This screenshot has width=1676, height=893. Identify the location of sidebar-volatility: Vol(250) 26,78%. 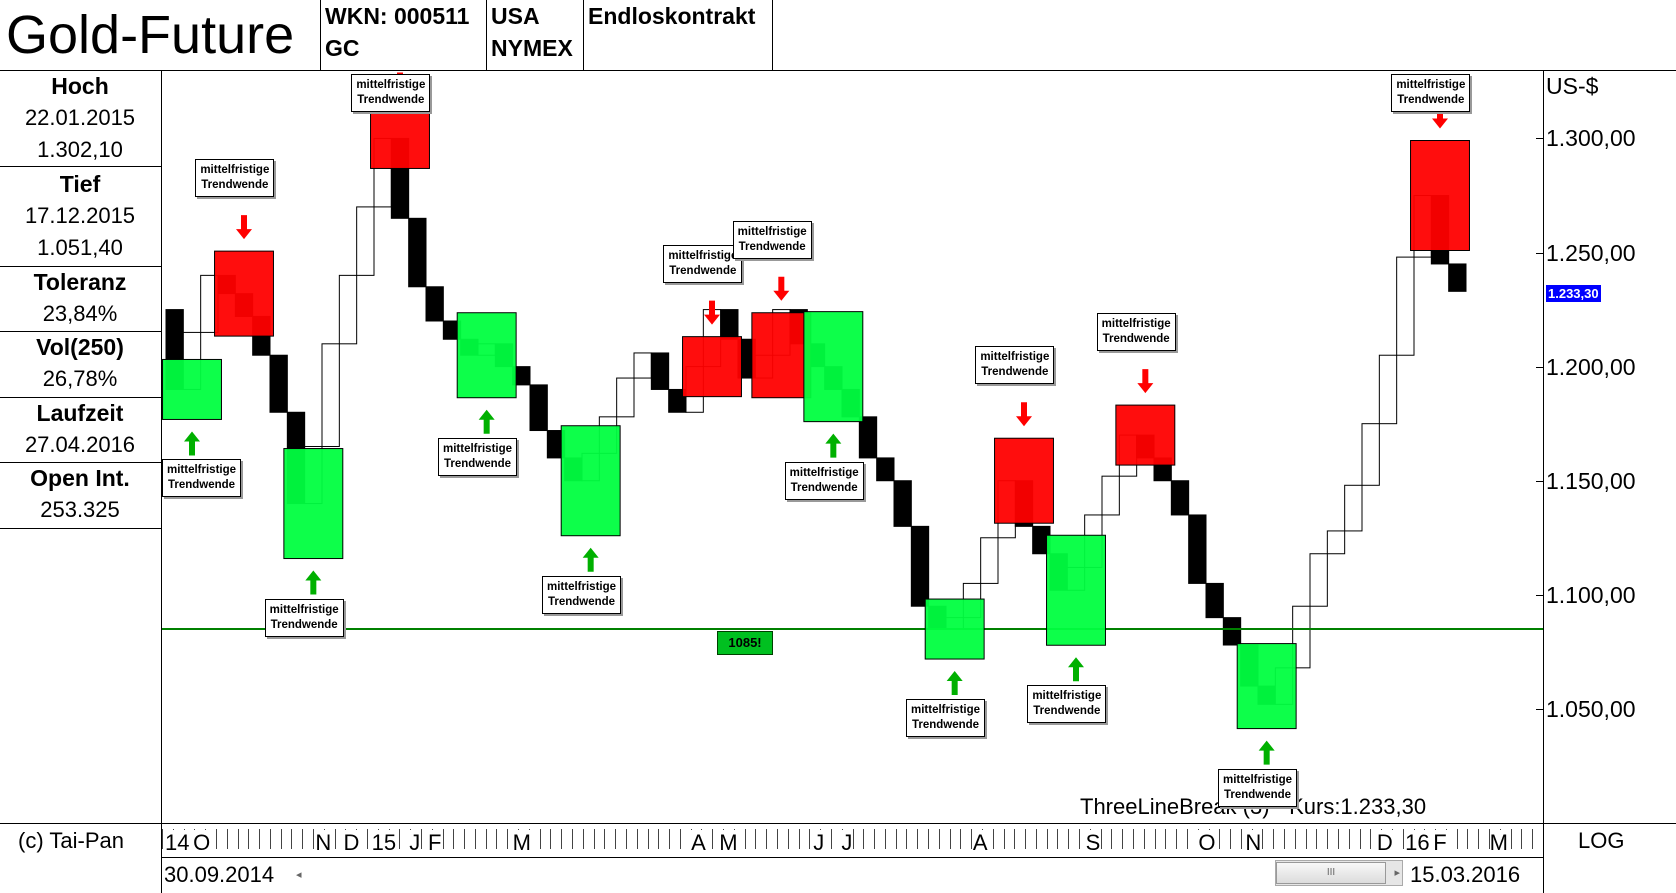
(80, 363).